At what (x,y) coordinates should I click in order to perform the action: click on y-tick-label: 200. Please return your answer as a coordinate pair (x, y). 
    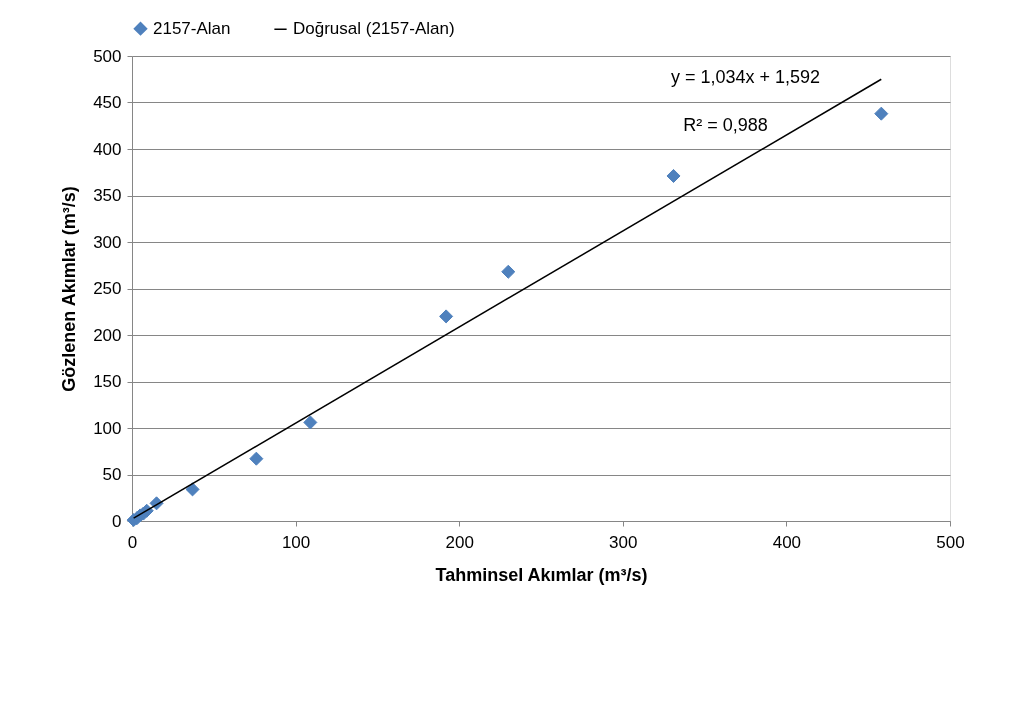
    Looking at the image, I should click on (107, 335).